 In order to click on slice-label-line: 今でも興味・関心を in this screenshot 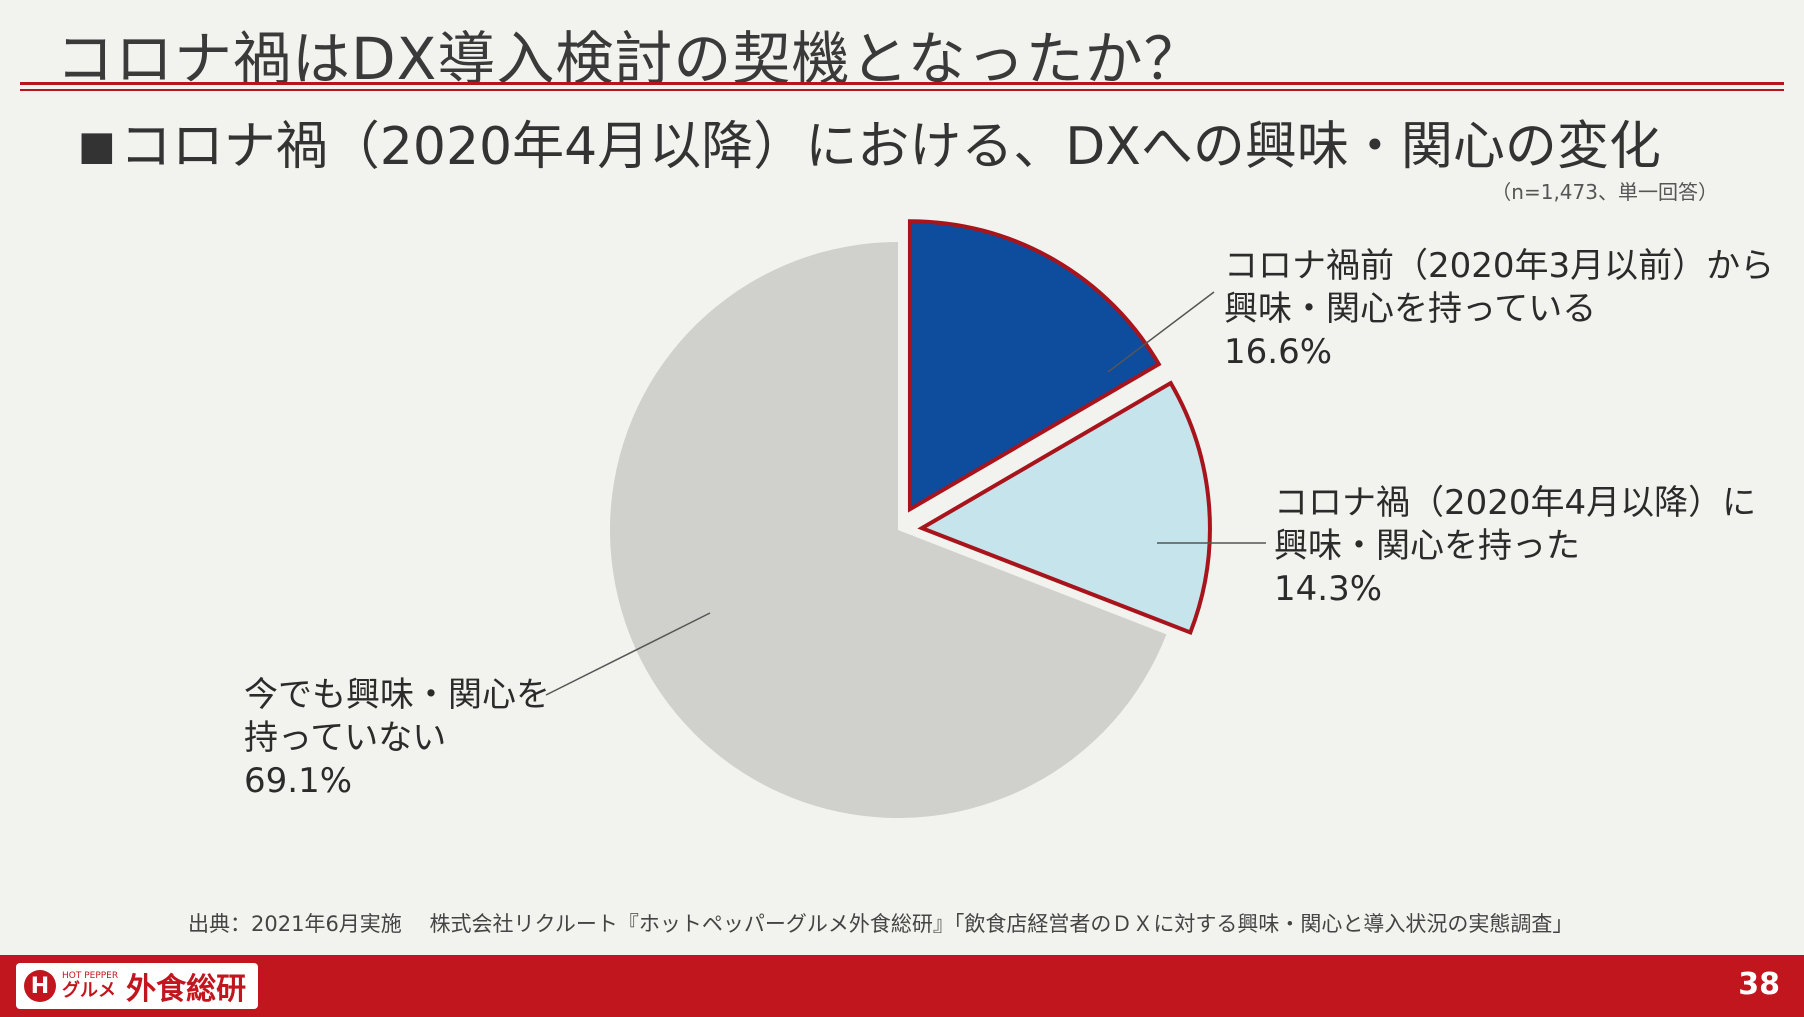, I will do `click(397, 695)`.